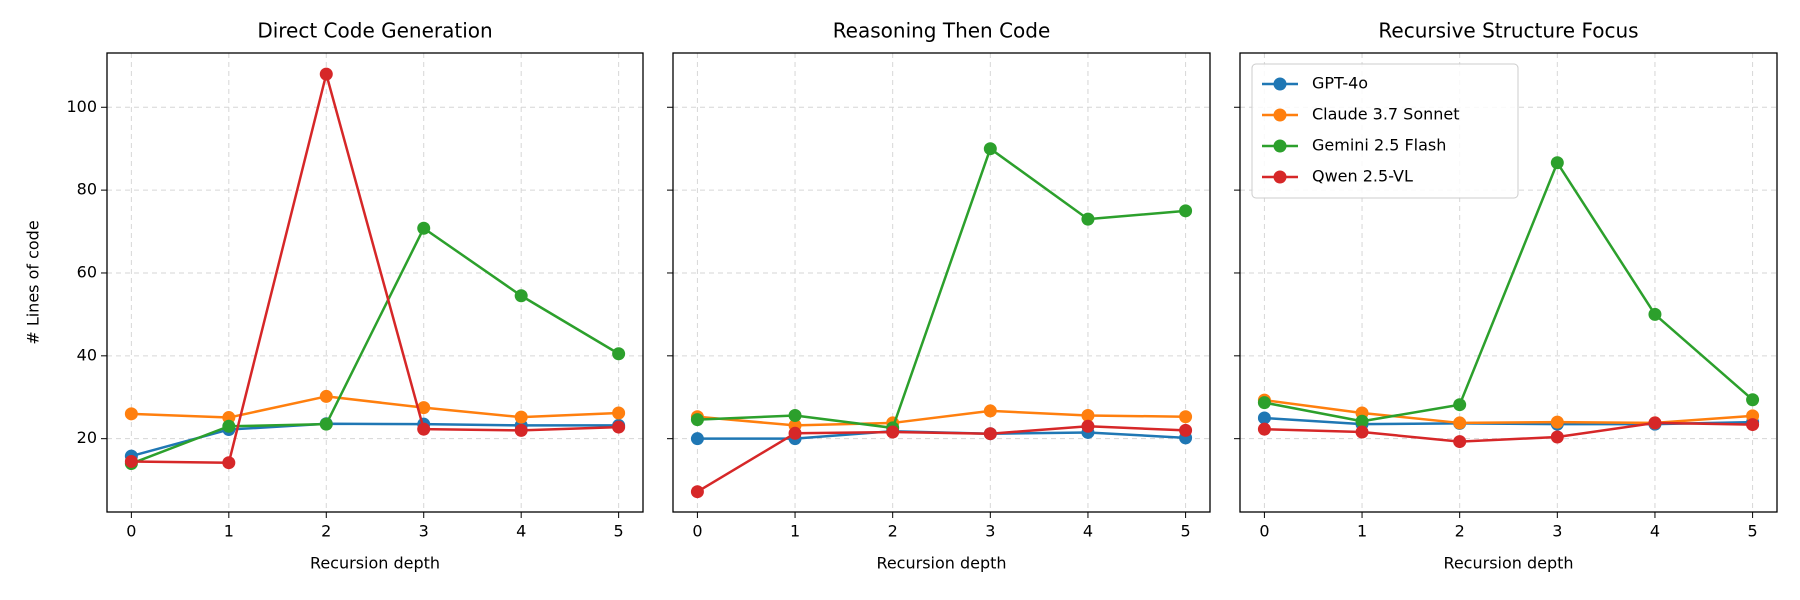  Describe the element at coordinates (87, 437) in the screenshot. I see `y-tick-label: 20` at that location.